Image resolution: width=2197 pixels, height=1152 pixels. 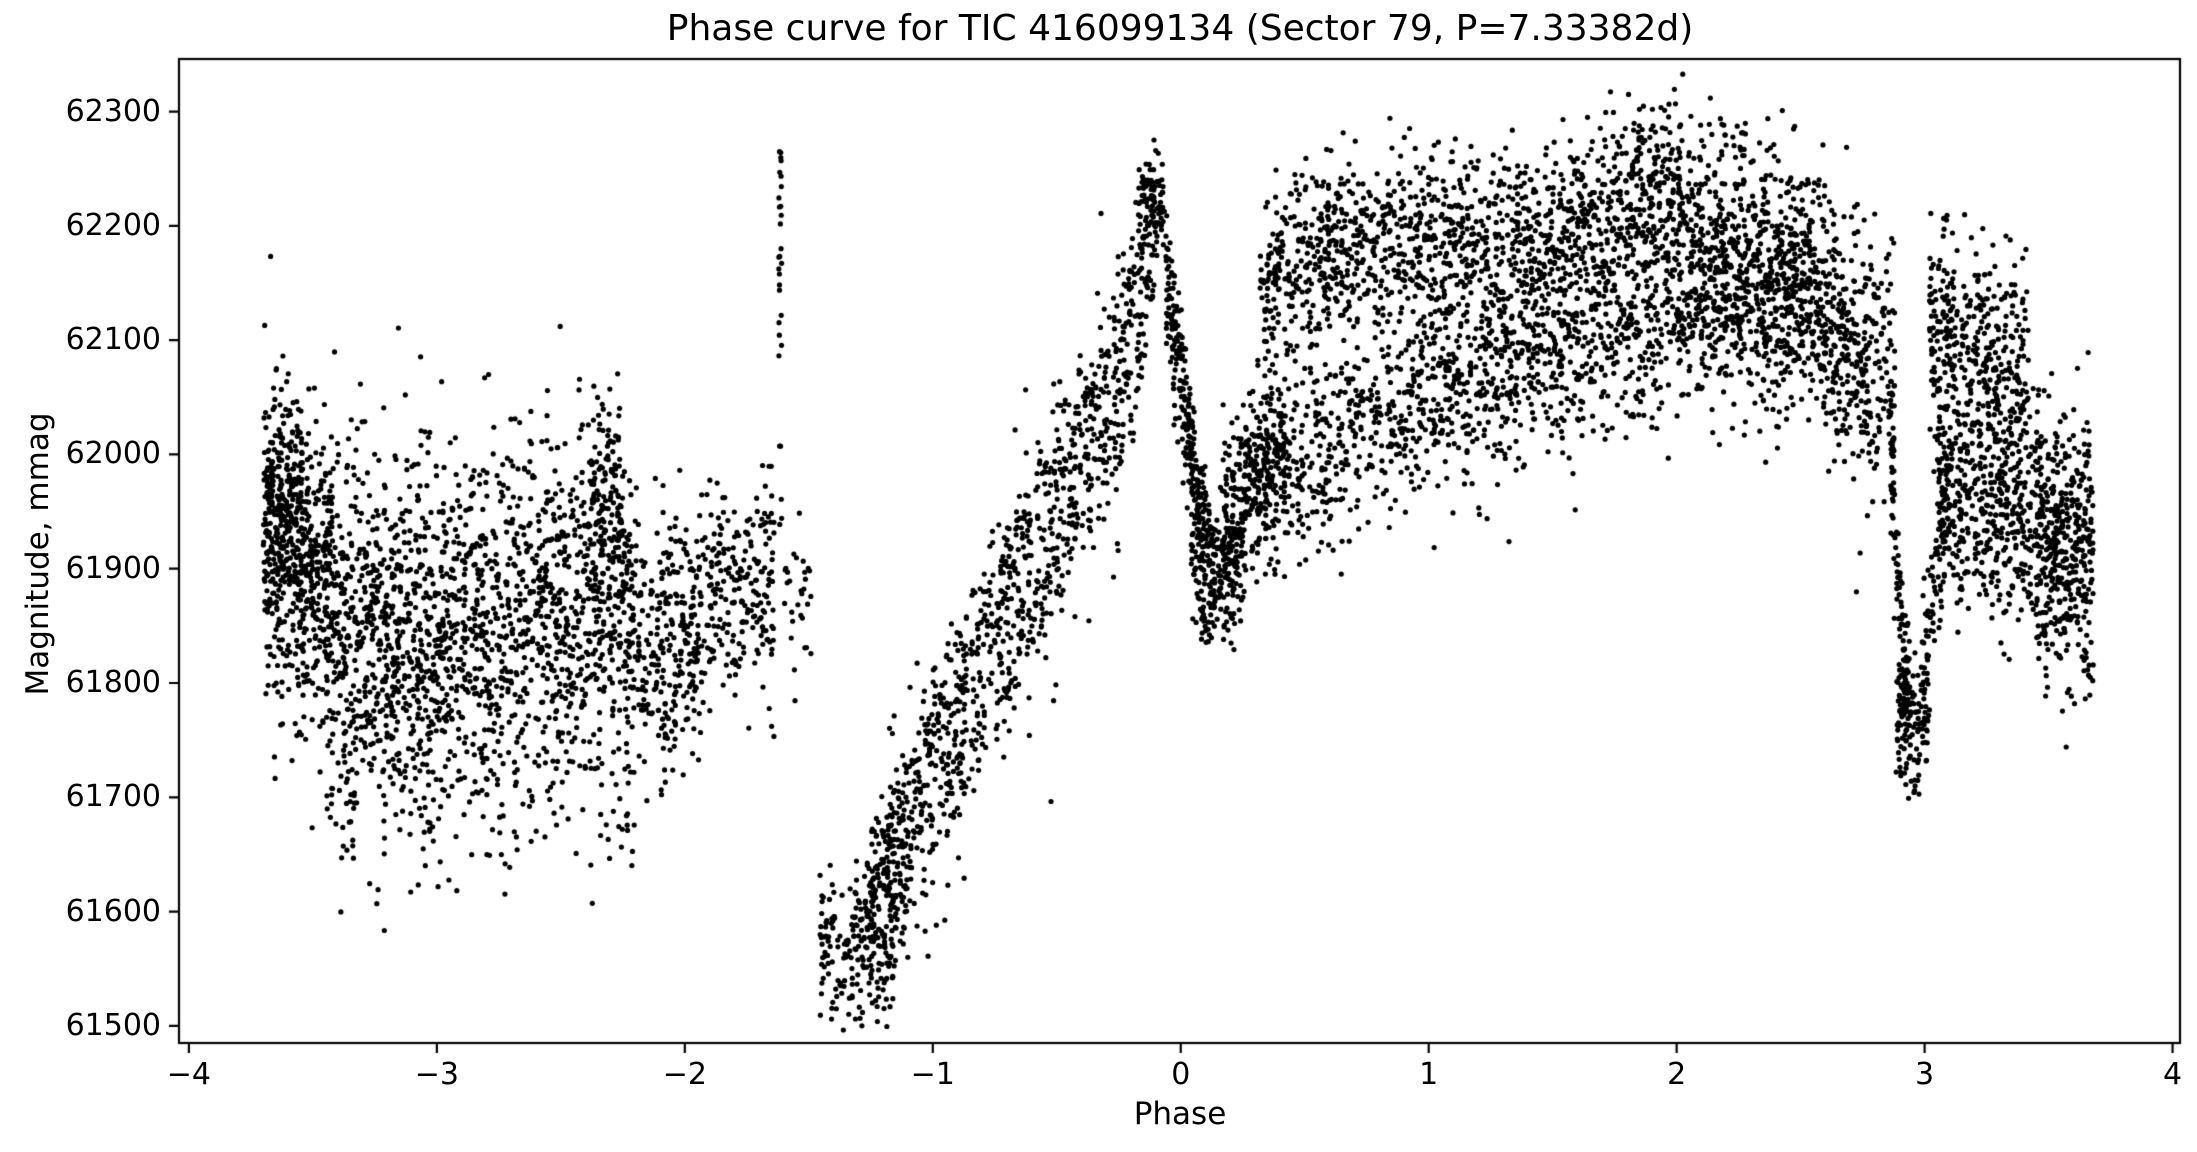 What do you see at coordinates (1429, 1074) in the screenshot?
I see `x-tick-label: 1` at bounding box center [1429, 1074].